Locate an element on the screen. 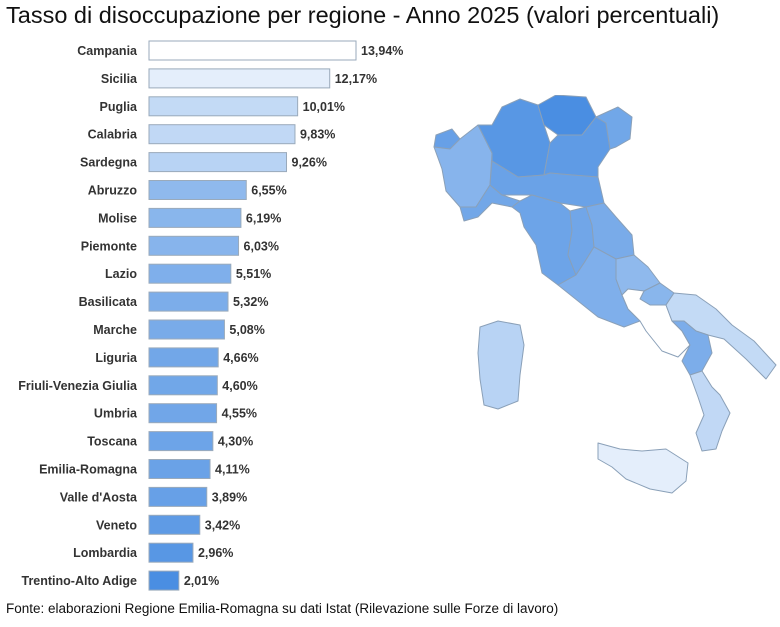 Image resolution: width=780 pixels, height=627 pixels. category-label-abruzzo: Abruzzo is located at coordinates (113, 191).